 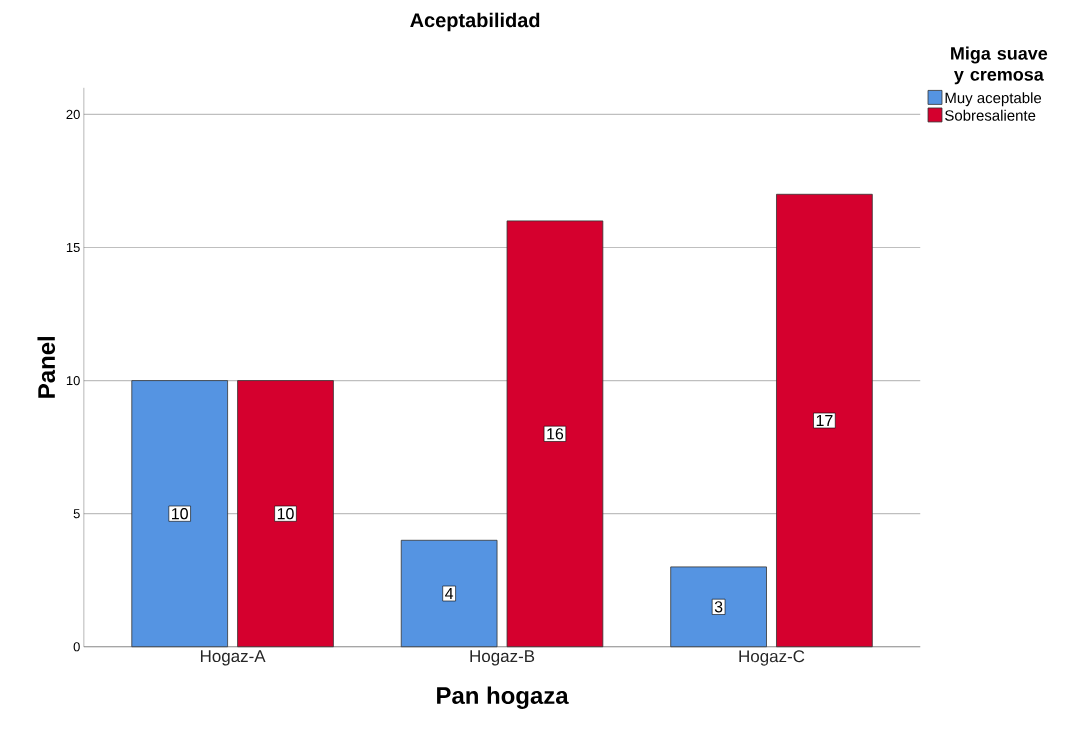 What do you see at coordinates (73, 381) in the screenshot?
I see `y-tick-label: 10` at bounding box center [73, 381].